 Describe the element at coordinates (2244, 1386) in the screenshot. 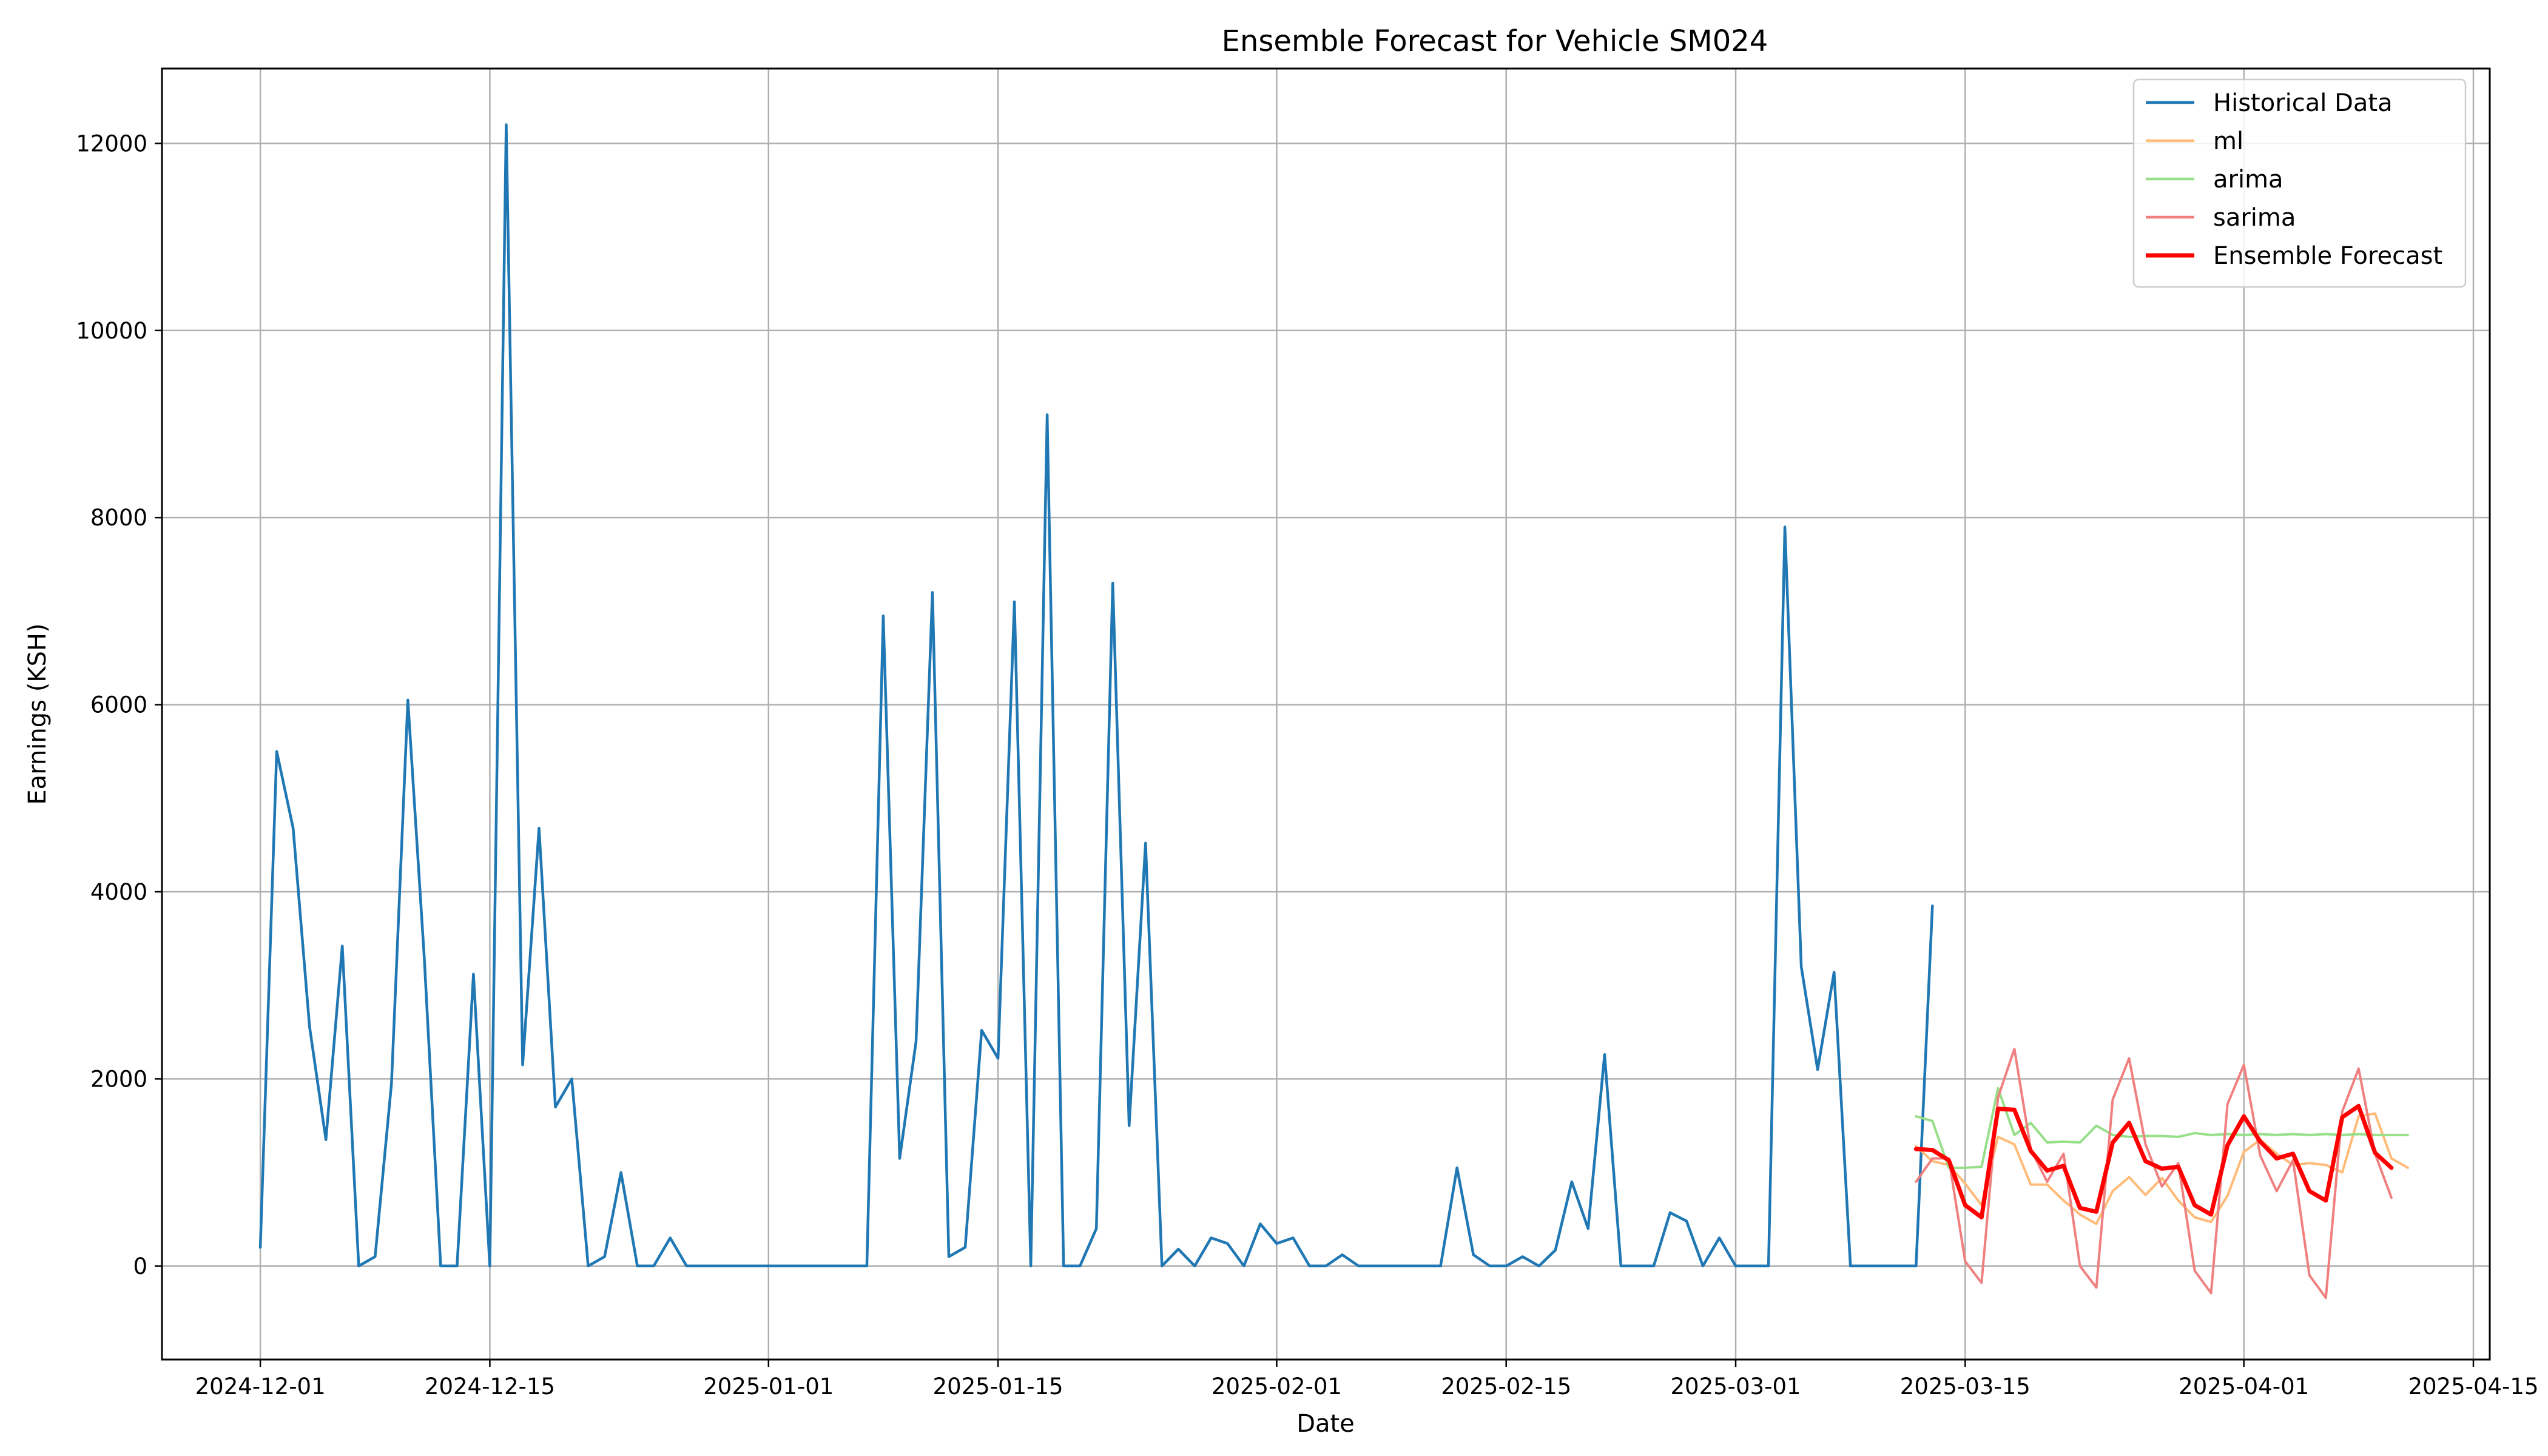

I see `x-tick-label: 2025-04-01` at that location.